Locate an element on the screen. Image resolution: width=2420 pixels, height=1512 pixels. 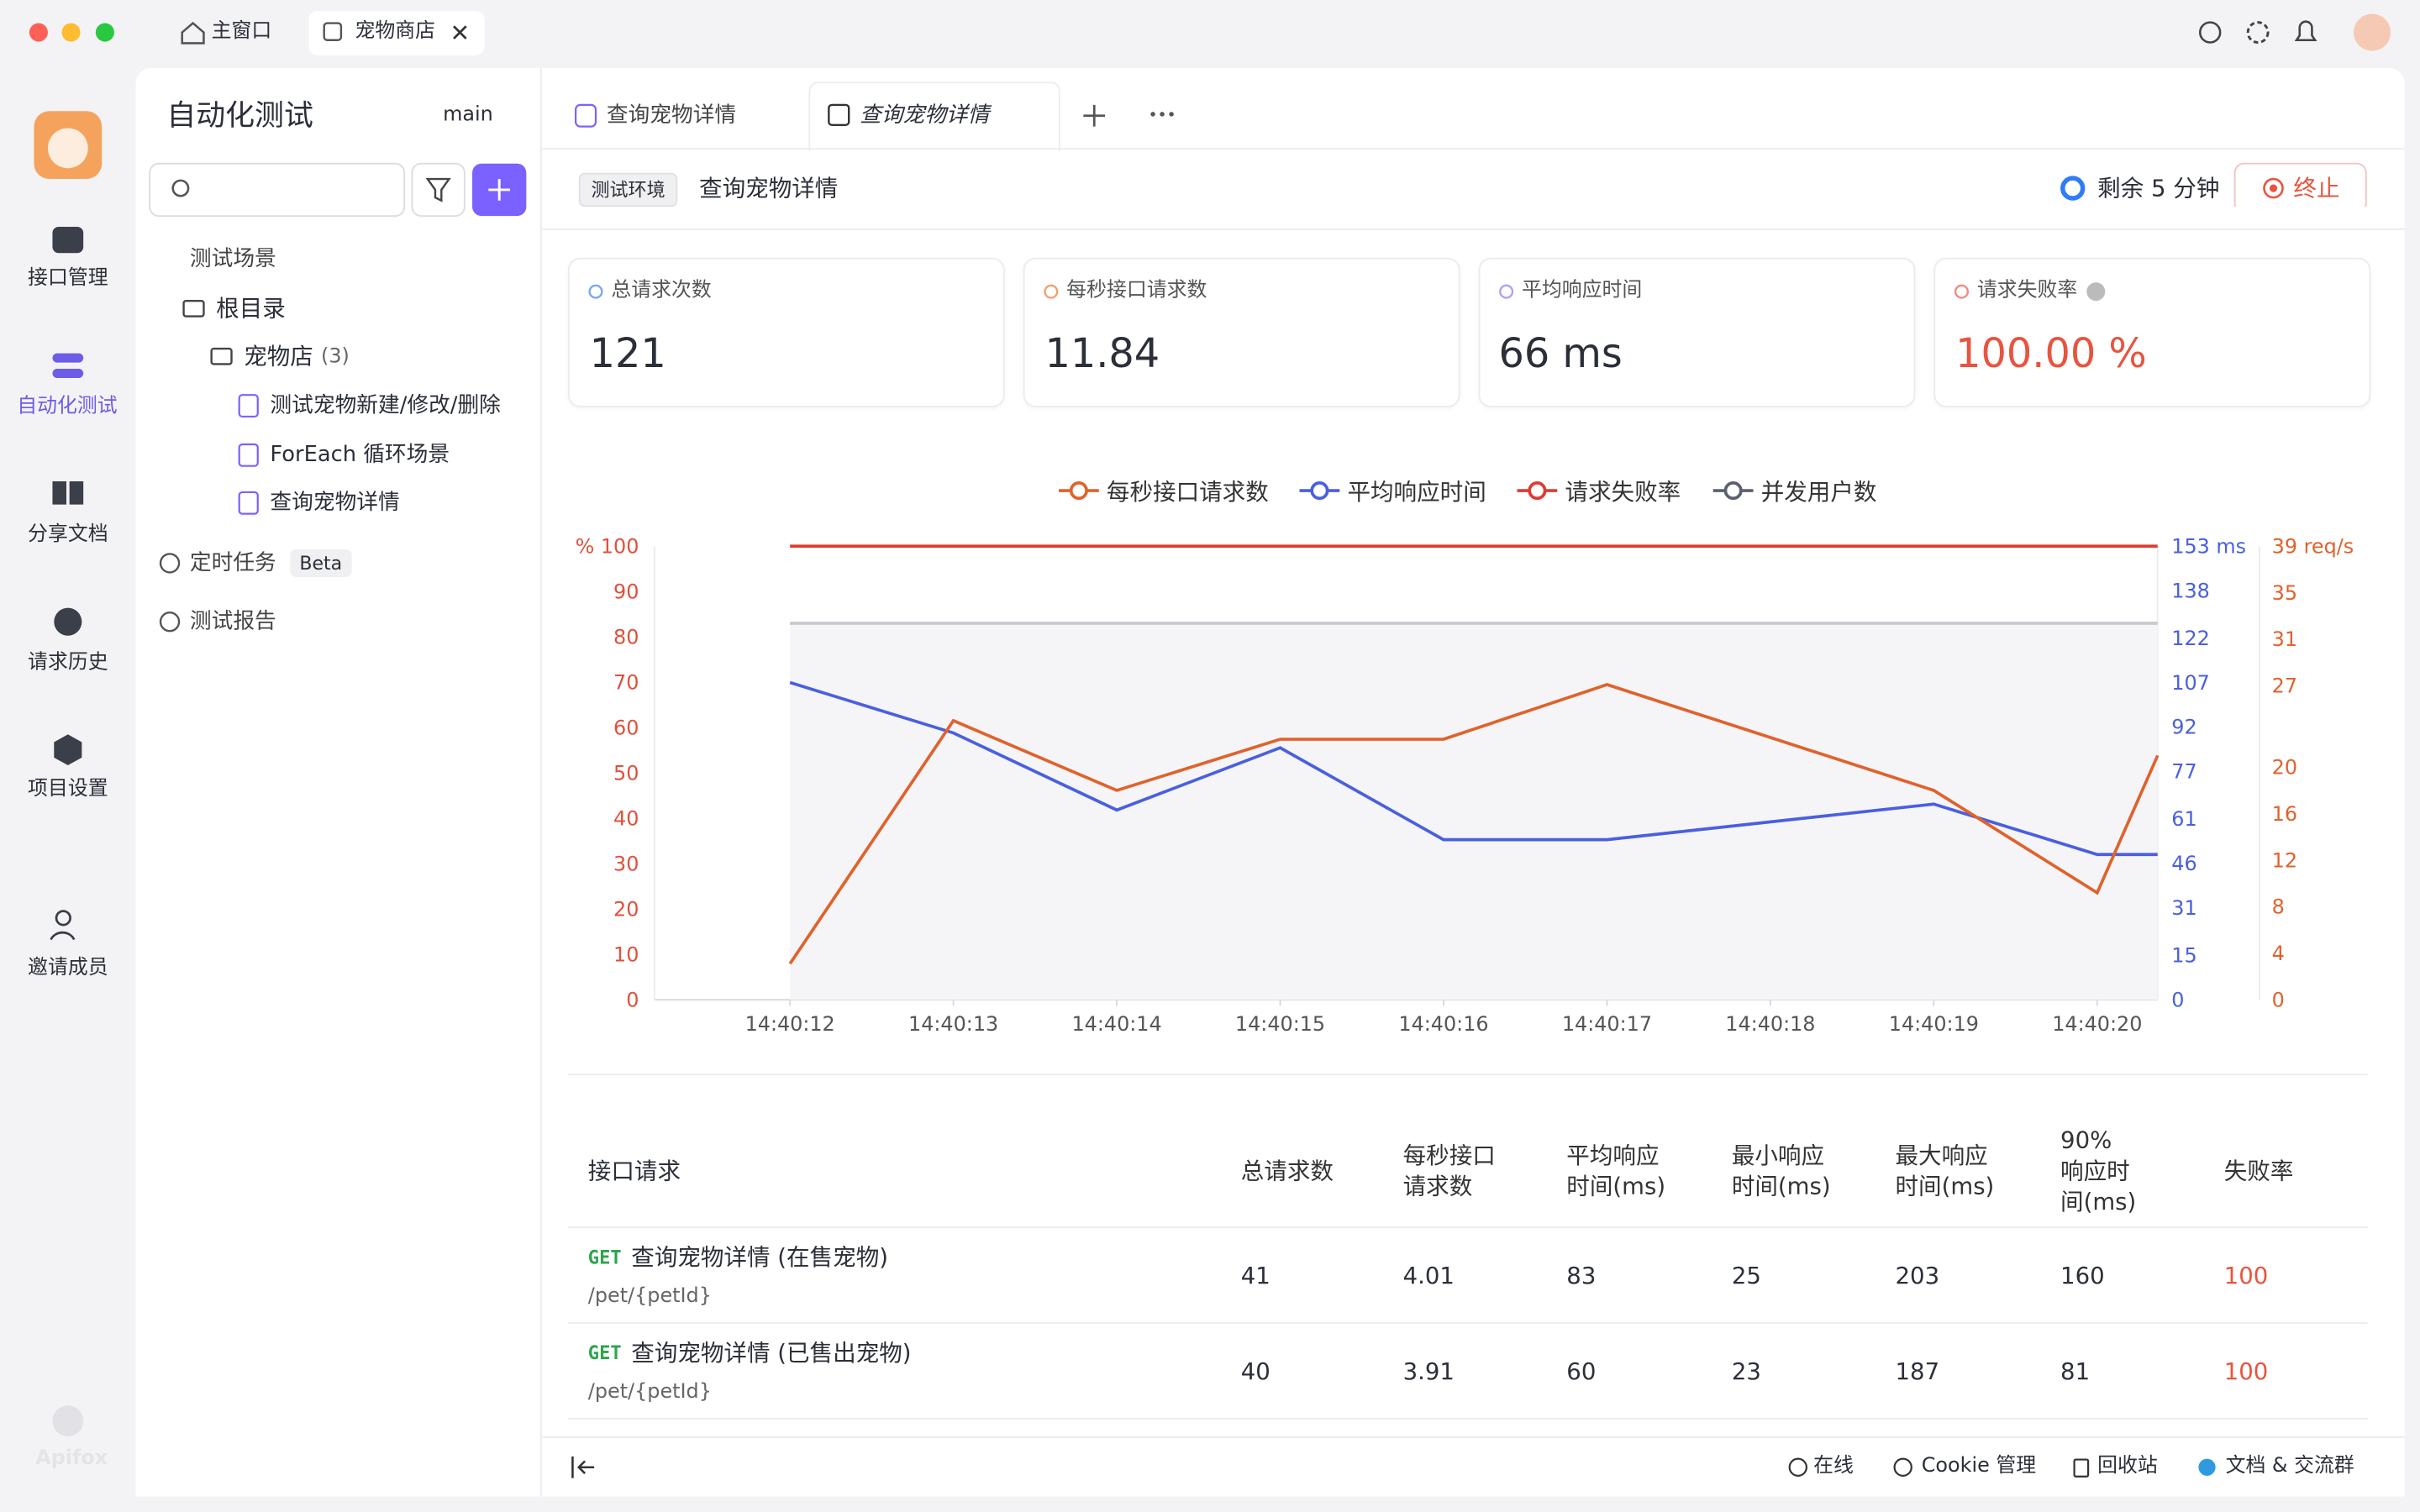
row-border is located at coordinates (1468, 1323).